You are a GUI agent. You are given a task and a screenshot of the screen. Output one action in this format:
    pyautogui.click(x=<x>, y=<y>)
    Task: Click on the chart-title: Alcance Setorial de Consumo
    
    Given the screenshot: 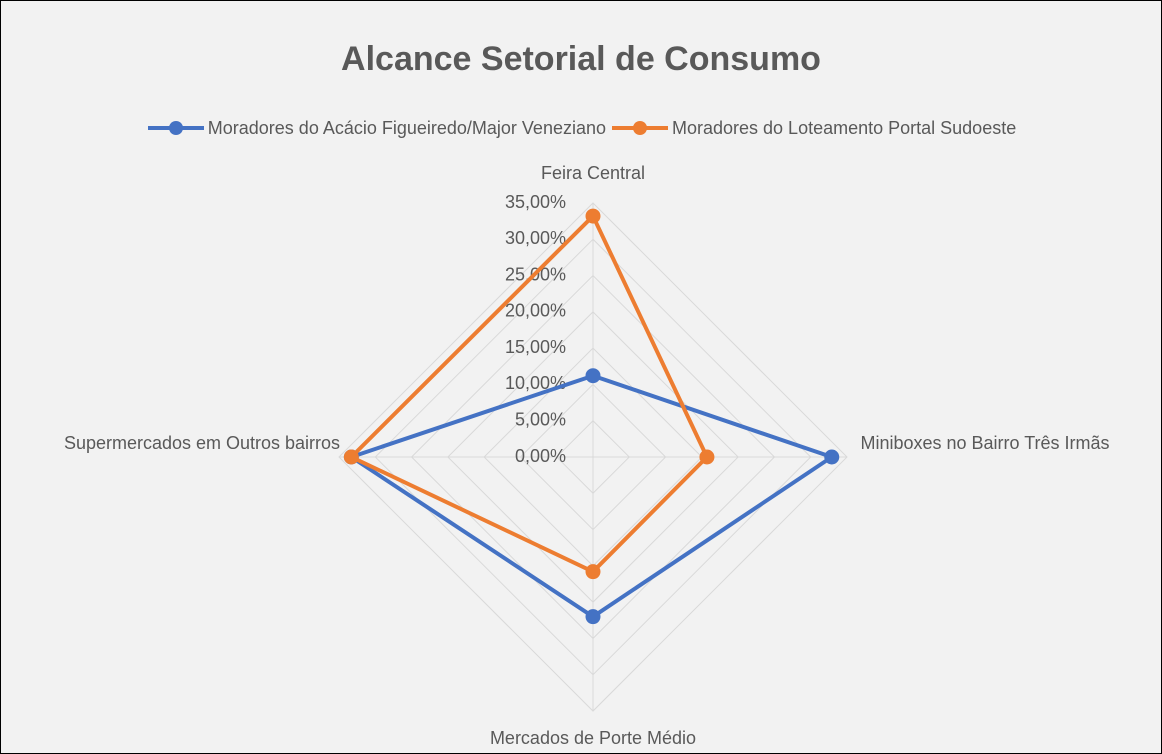 What is the action you would take?
    pyautogui.click(x=581, y=59)
    